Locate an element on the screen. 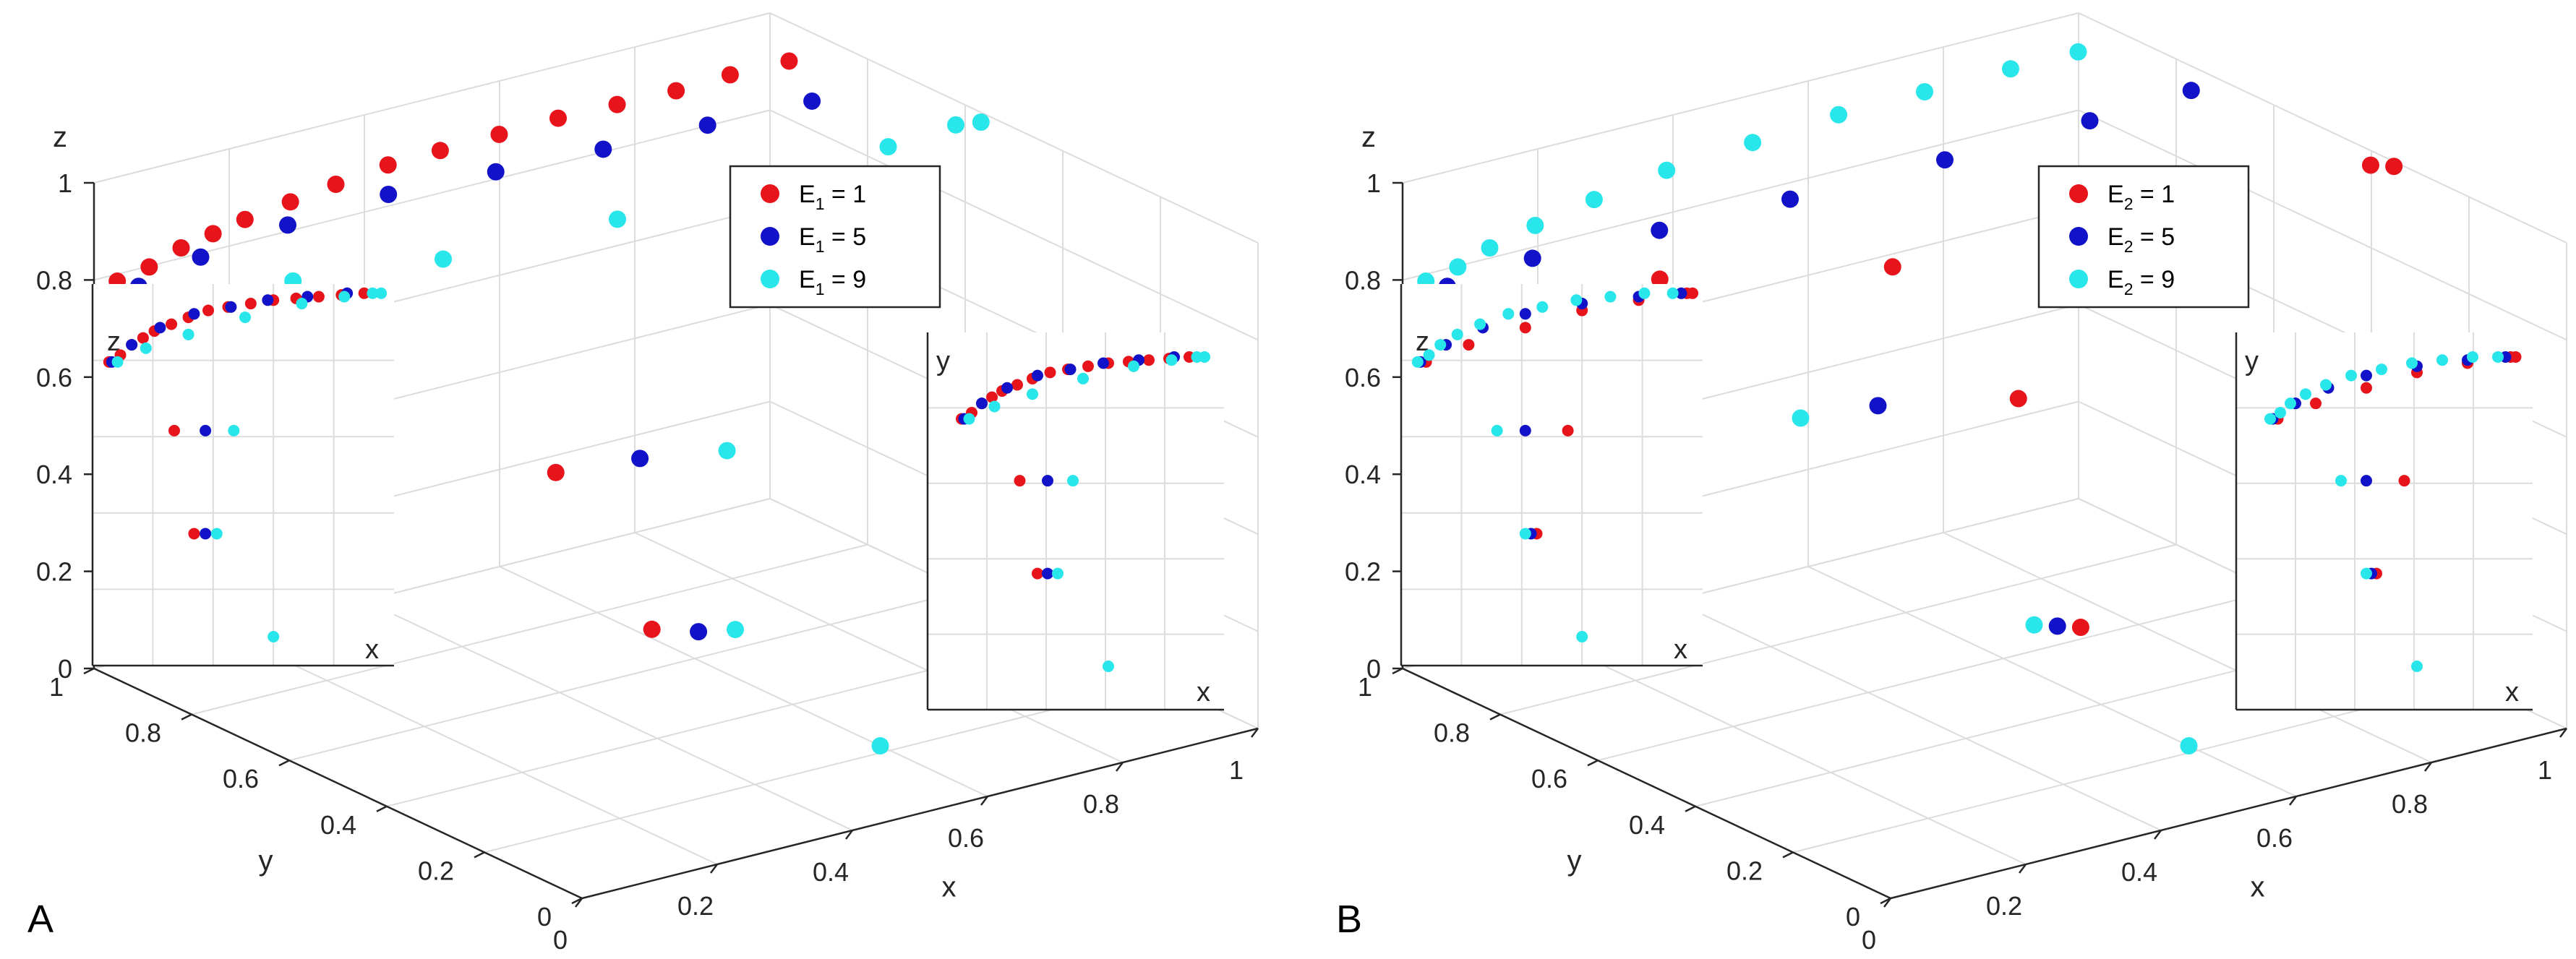  inset-z-label: z is located at coordinates (114, 342).